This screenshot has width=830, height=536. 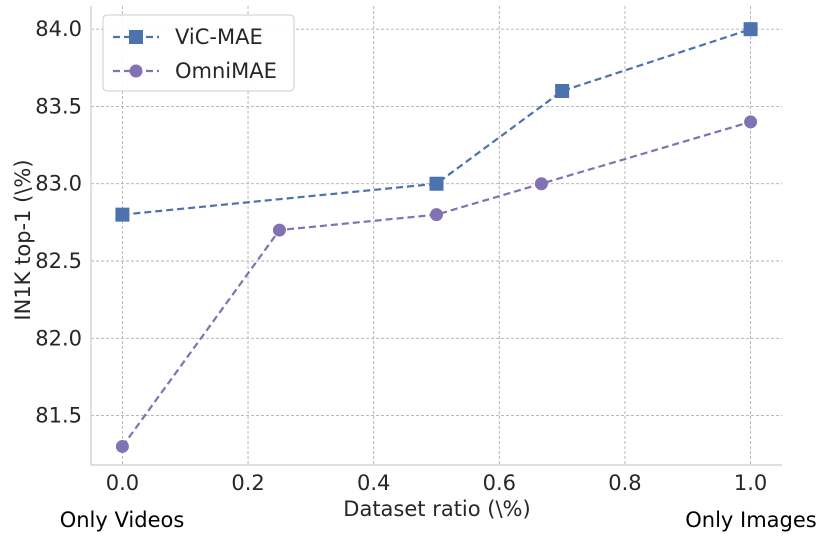 What do you see at coordinates (198, 53) in the screenshot?
I see `legend: ViC-MAE OmniMAE` at bounding box center [198, 53].